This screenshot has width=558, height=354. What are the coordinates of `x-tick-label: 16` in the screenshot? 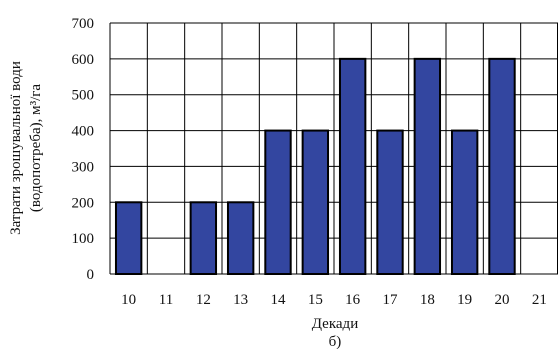 It's located at (353, 300).